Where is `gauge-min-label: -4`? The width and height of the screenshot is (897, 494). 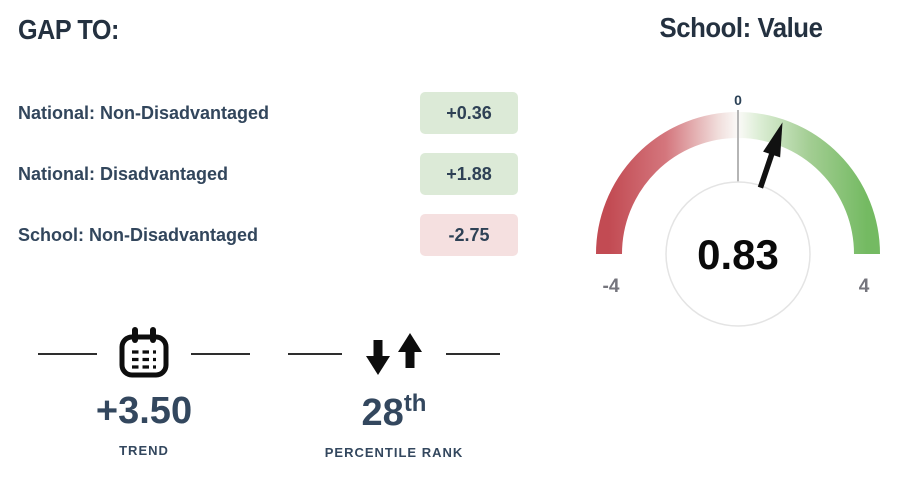
gauge-min-label: -4 is located at coordinates (611, 286).